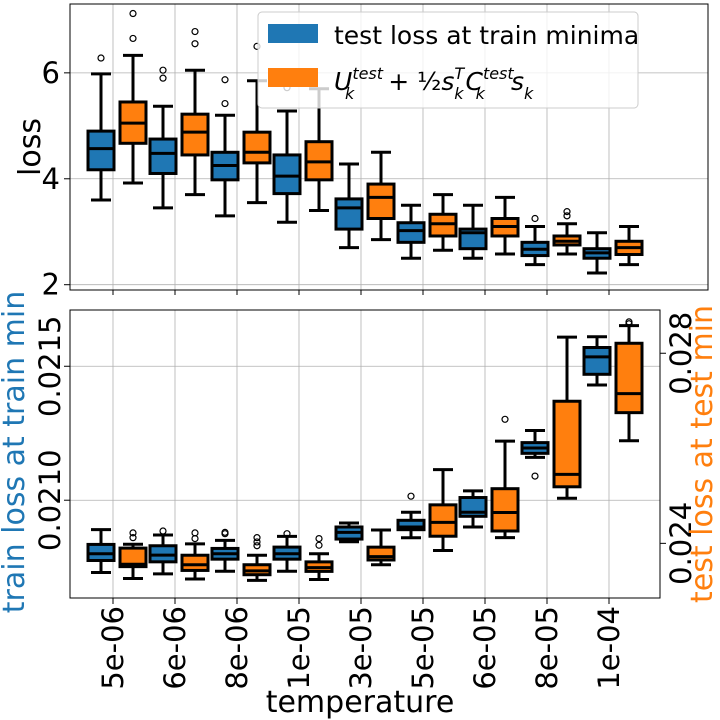  I want to click on x-tick-label: 1e-04, so click(609, 648).